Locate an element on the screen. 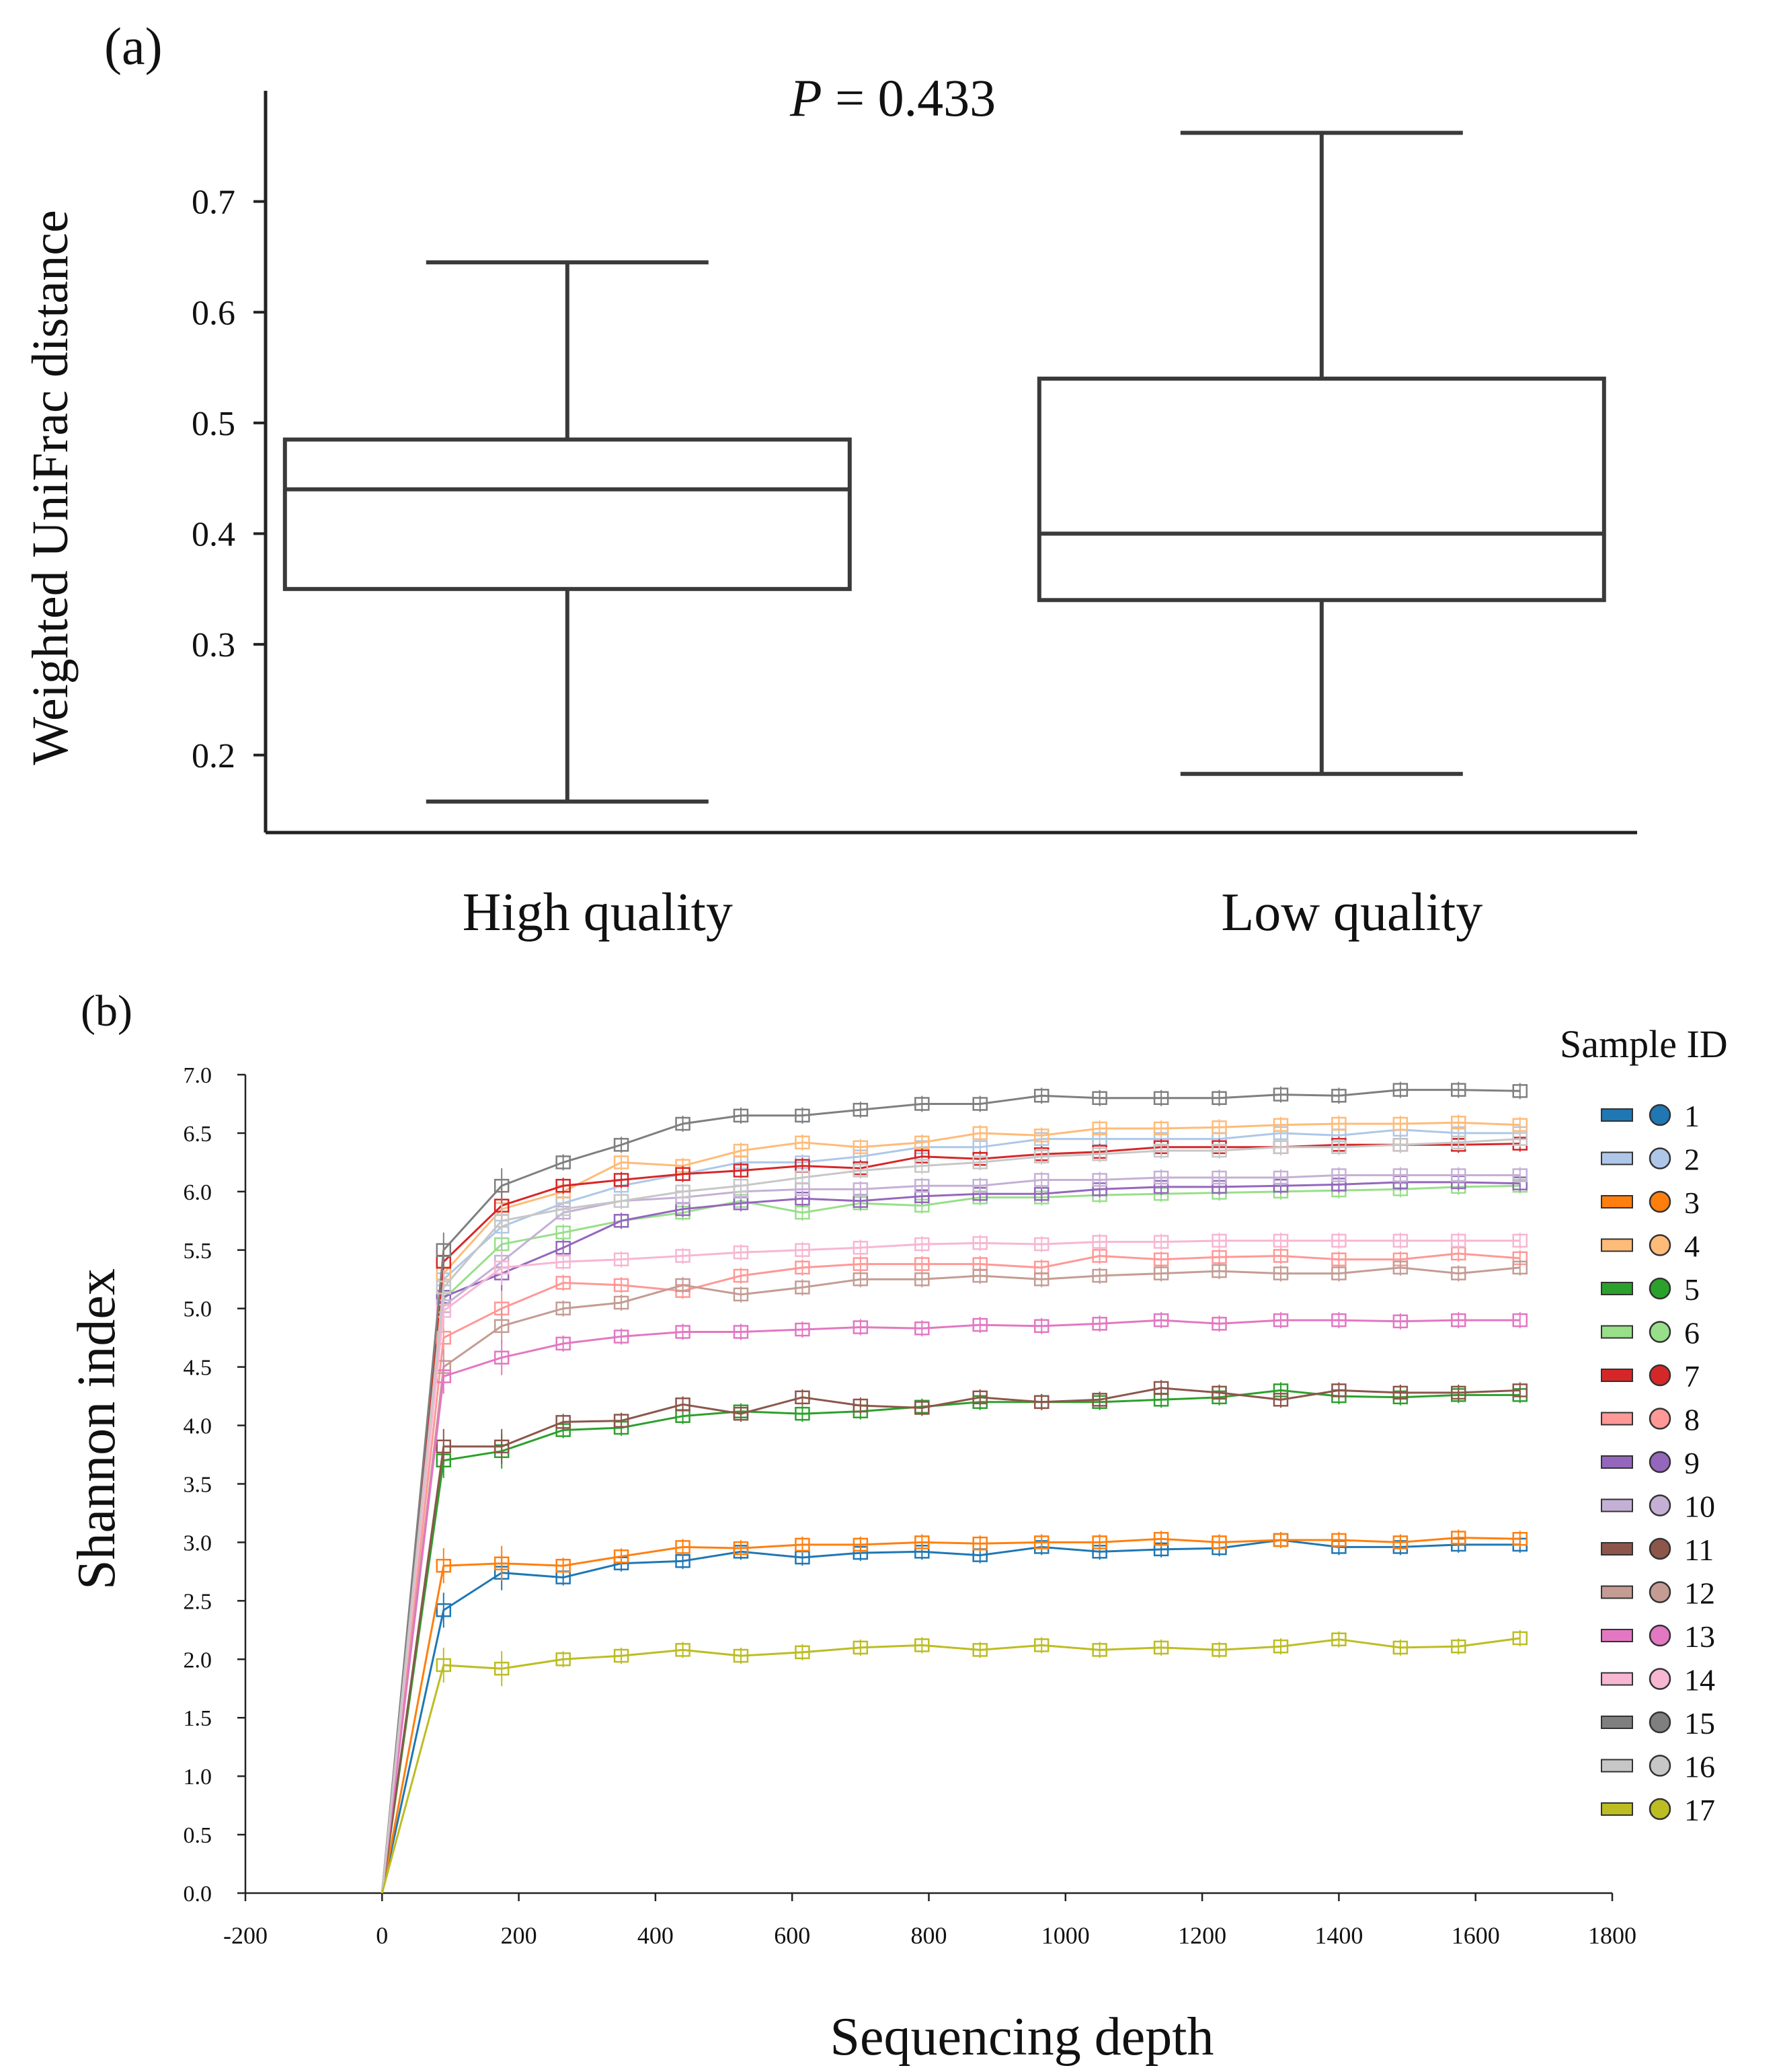 The image size is (1781, 2072). x-tick-label: 800 is located at coordinates (929, 1935).